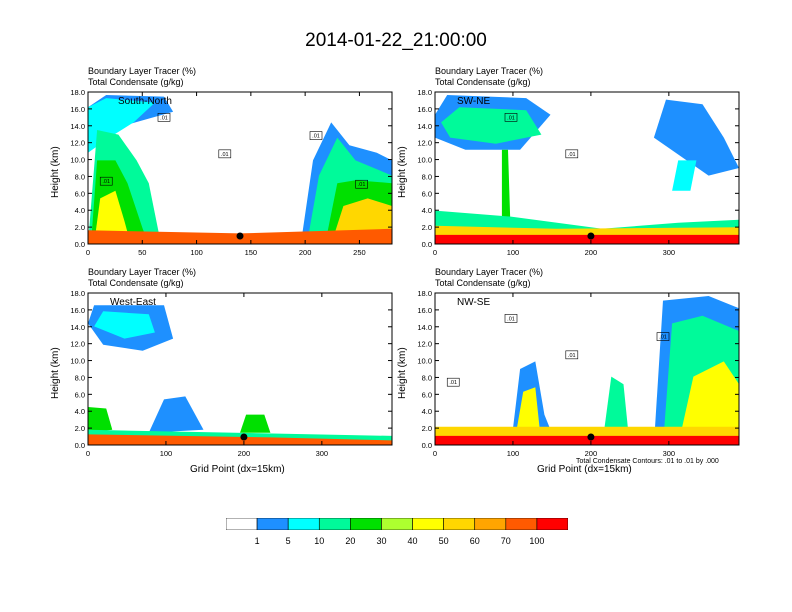 The image size is (792, 612). What do you see at coordinates (473, 101) in the screenshot?
I see `panel-annotation: SW-NE` at bounding box center [473, 101].